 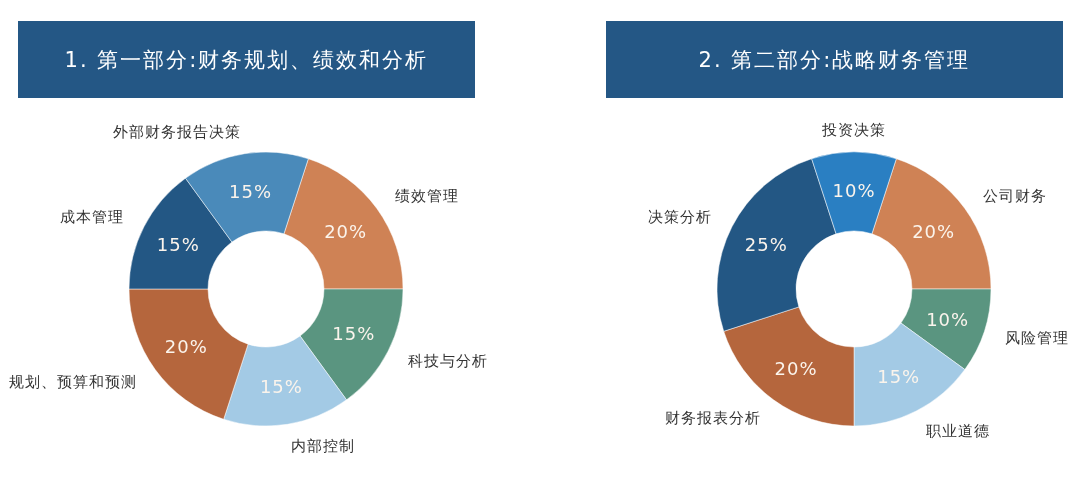 What do you see at coordinates (853, 130) in the screenshot?
I see `slice-label: 投资决策` at bounding box center [853, 130].